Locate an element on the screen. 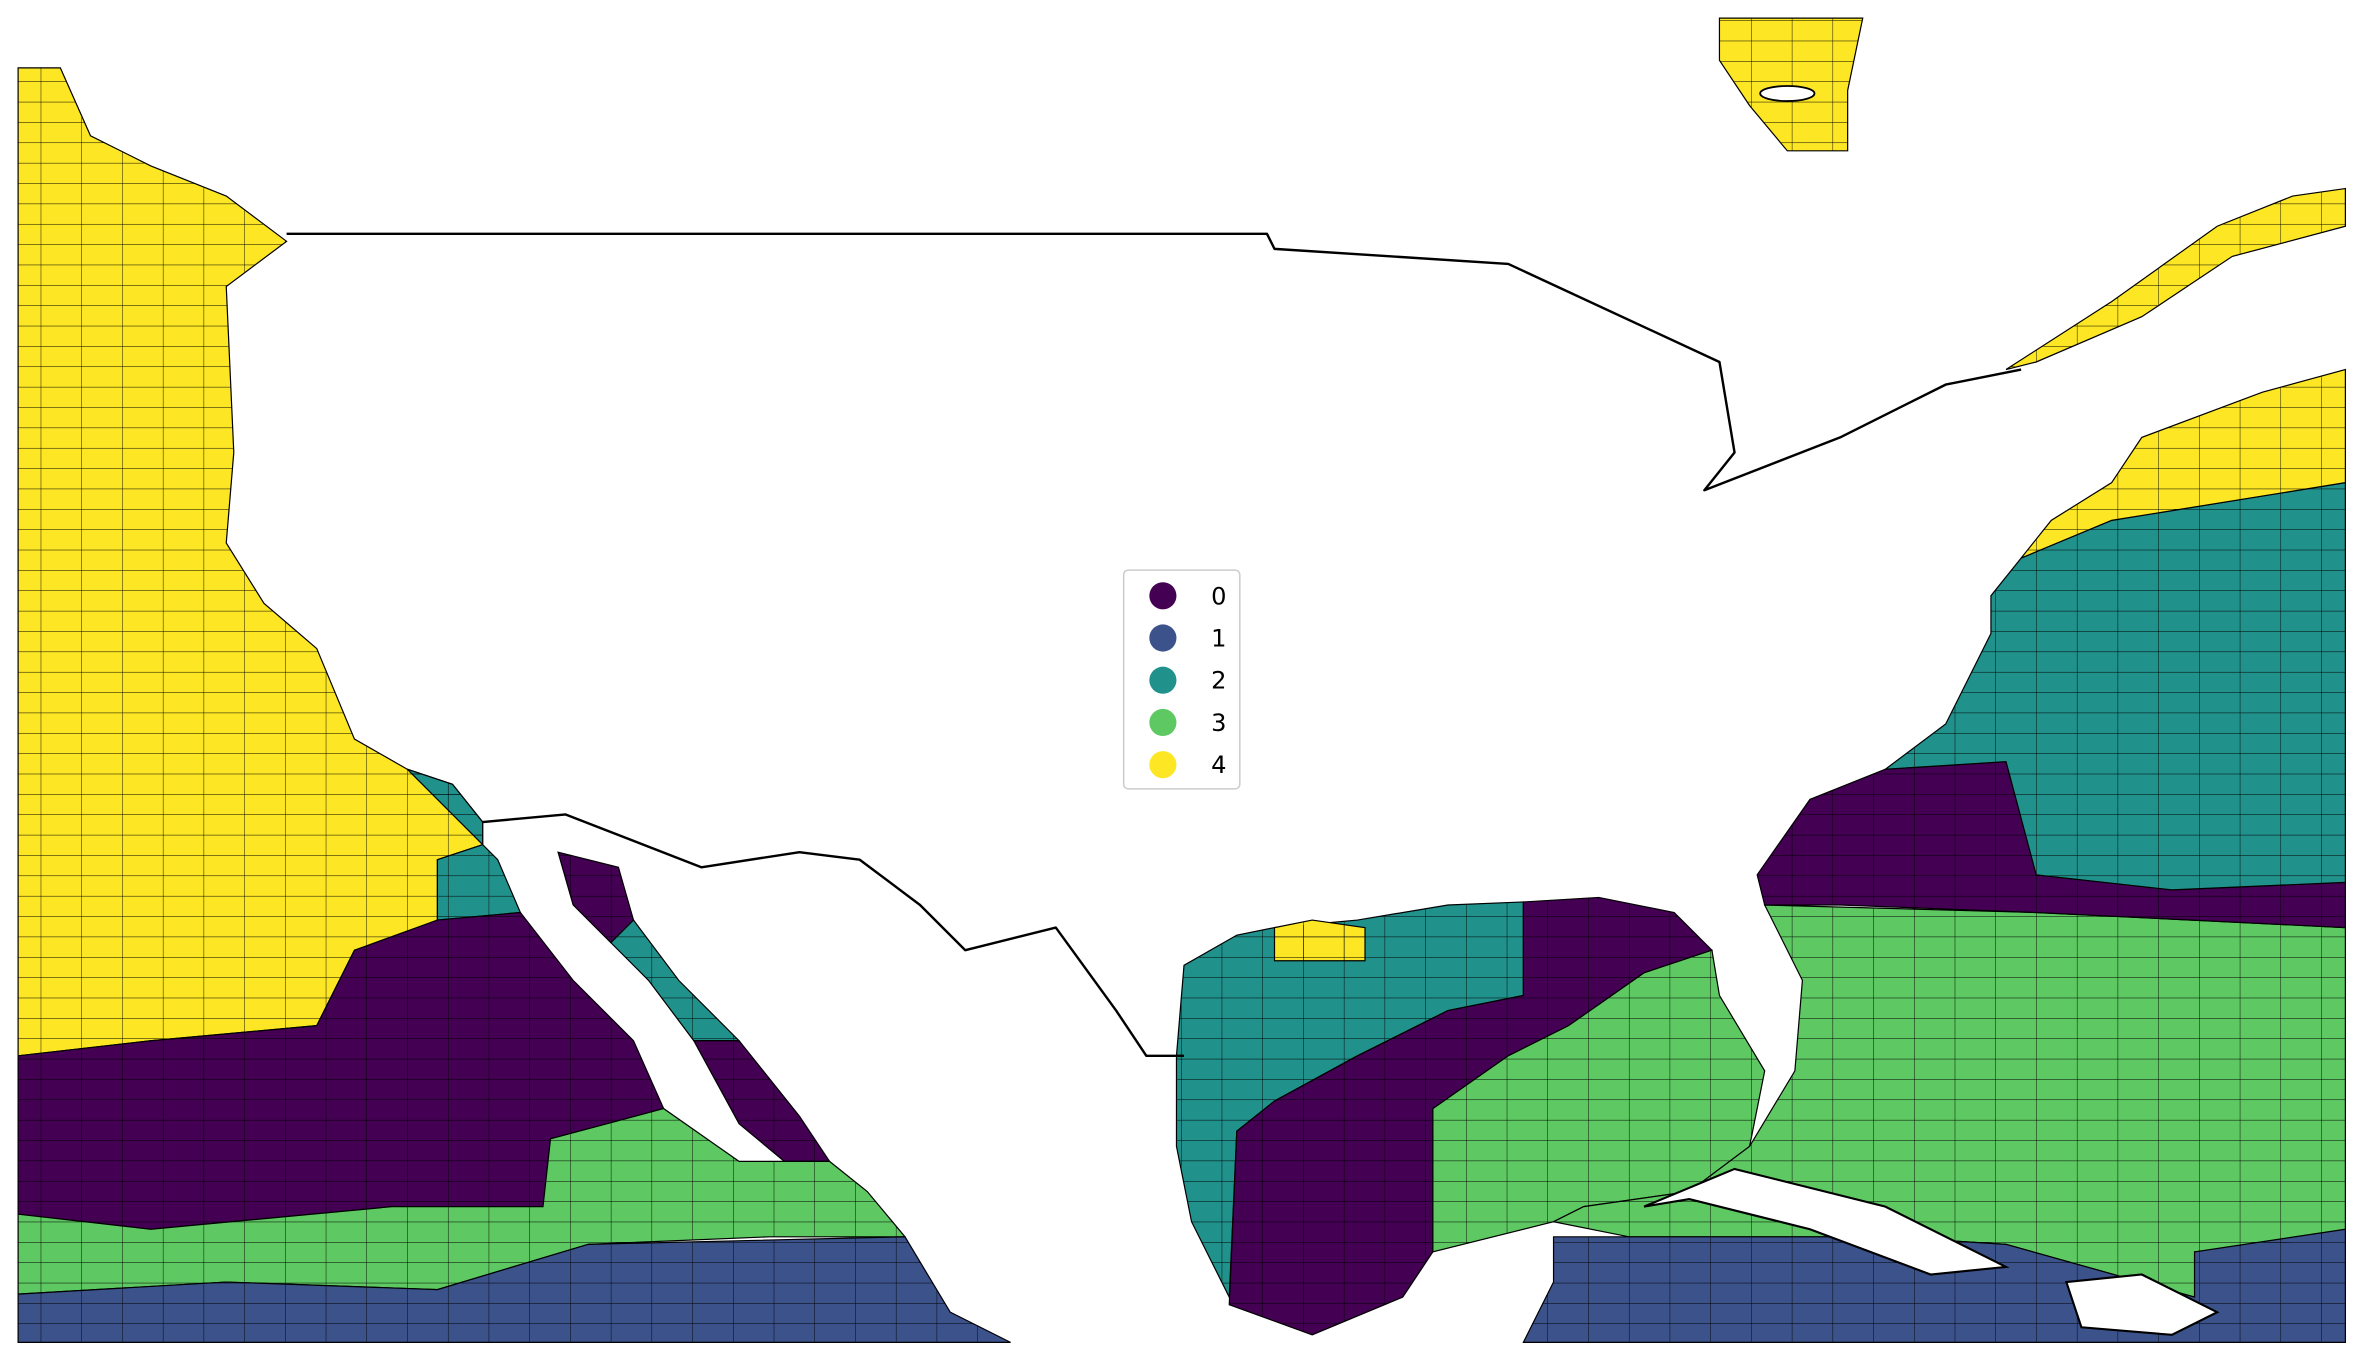 The height and width of the screenshot is (1365, 2365). legend-label: 1 is located at coordinates (1218, 639).